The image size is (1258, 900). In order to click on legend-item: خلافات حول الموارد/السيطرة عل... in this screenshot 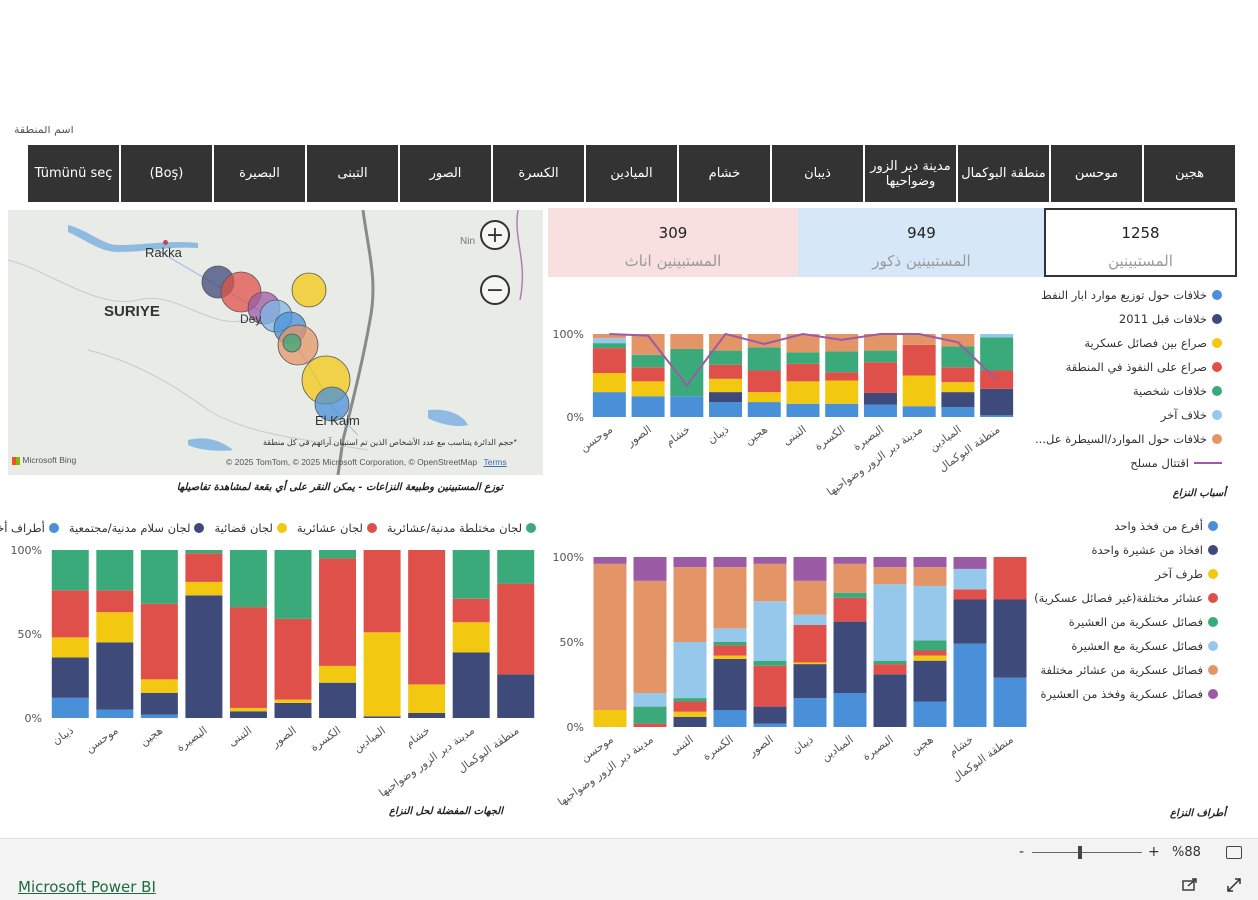, I will do `click(1128, 439)`.